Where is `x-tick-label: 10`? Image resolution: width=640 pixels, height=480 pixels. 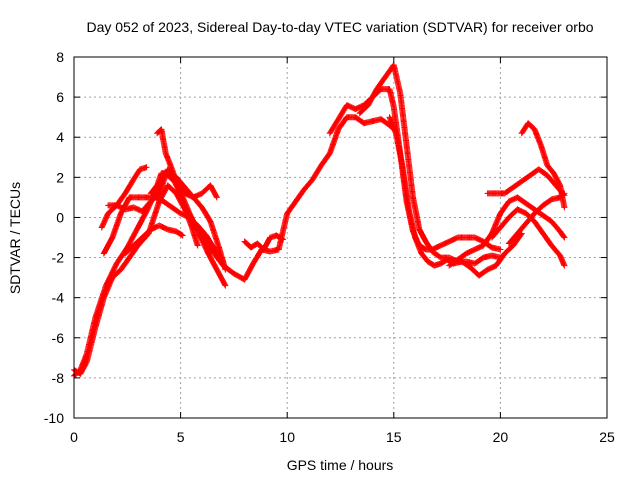 x-tick-label: 10 is located at coordinates (287, 437).